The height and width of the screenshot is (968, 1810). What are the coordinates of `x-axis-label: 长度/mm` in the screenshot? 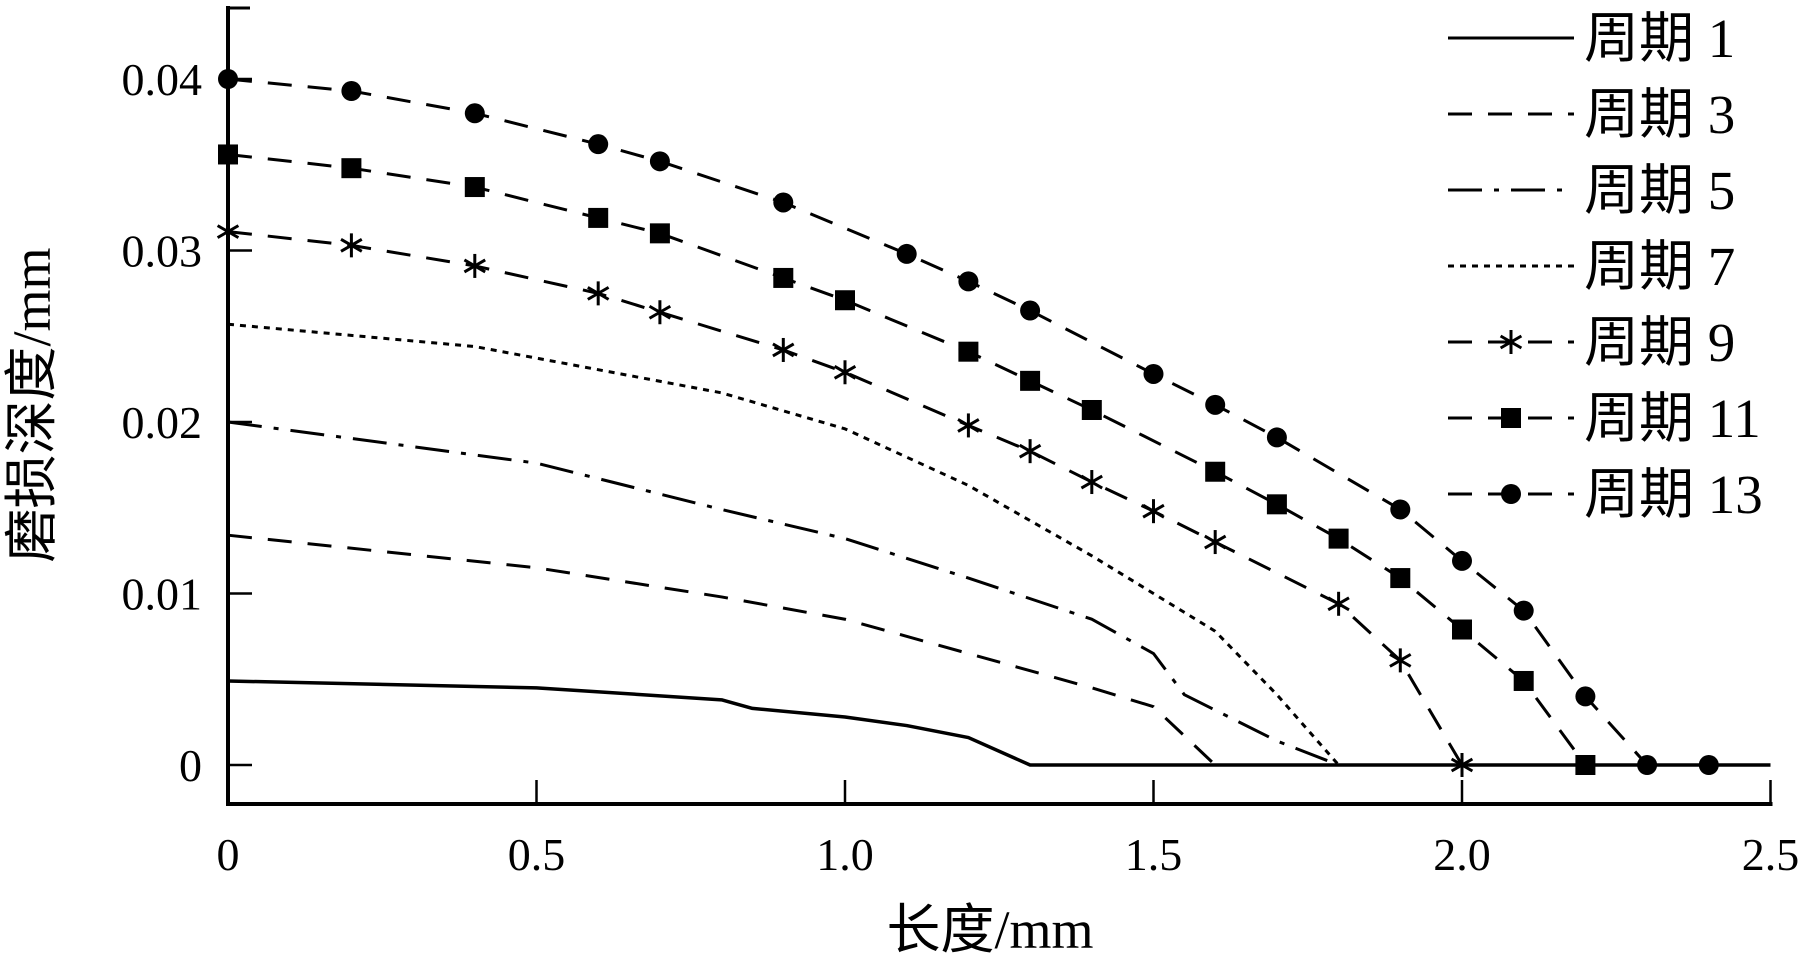 It's located at (989, 930).